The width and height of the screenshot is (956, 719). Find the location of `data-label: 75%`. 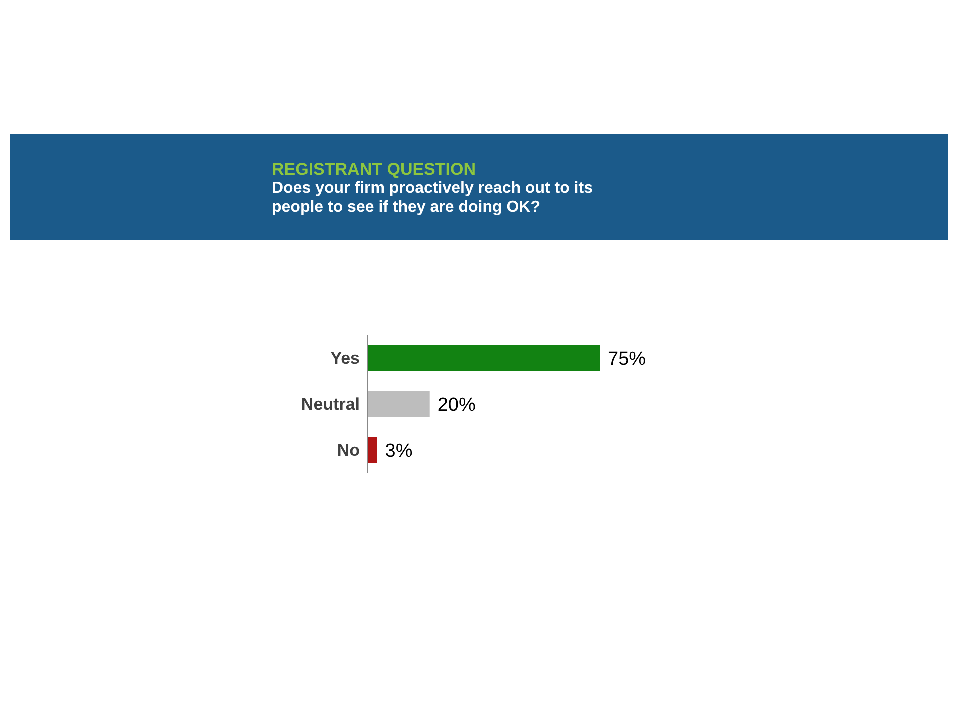

data-label: 75% is located at coordinates (627, 359).